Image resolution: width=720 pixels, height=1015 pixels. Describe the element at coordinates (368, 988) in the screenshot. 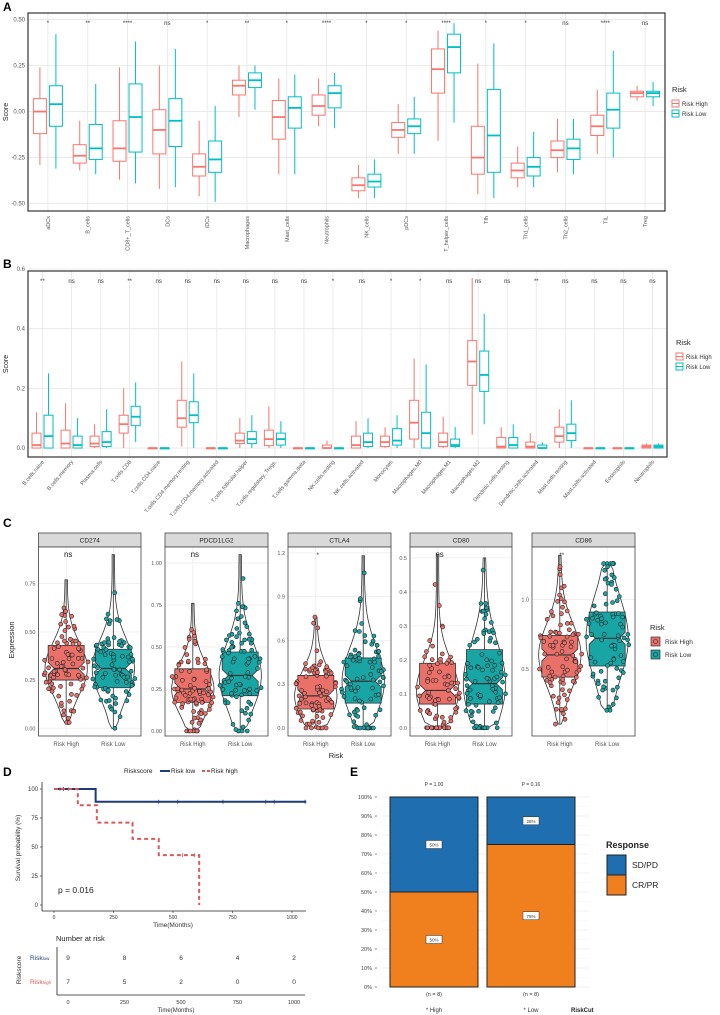

I see `y-tick-label: 0%` at that location.